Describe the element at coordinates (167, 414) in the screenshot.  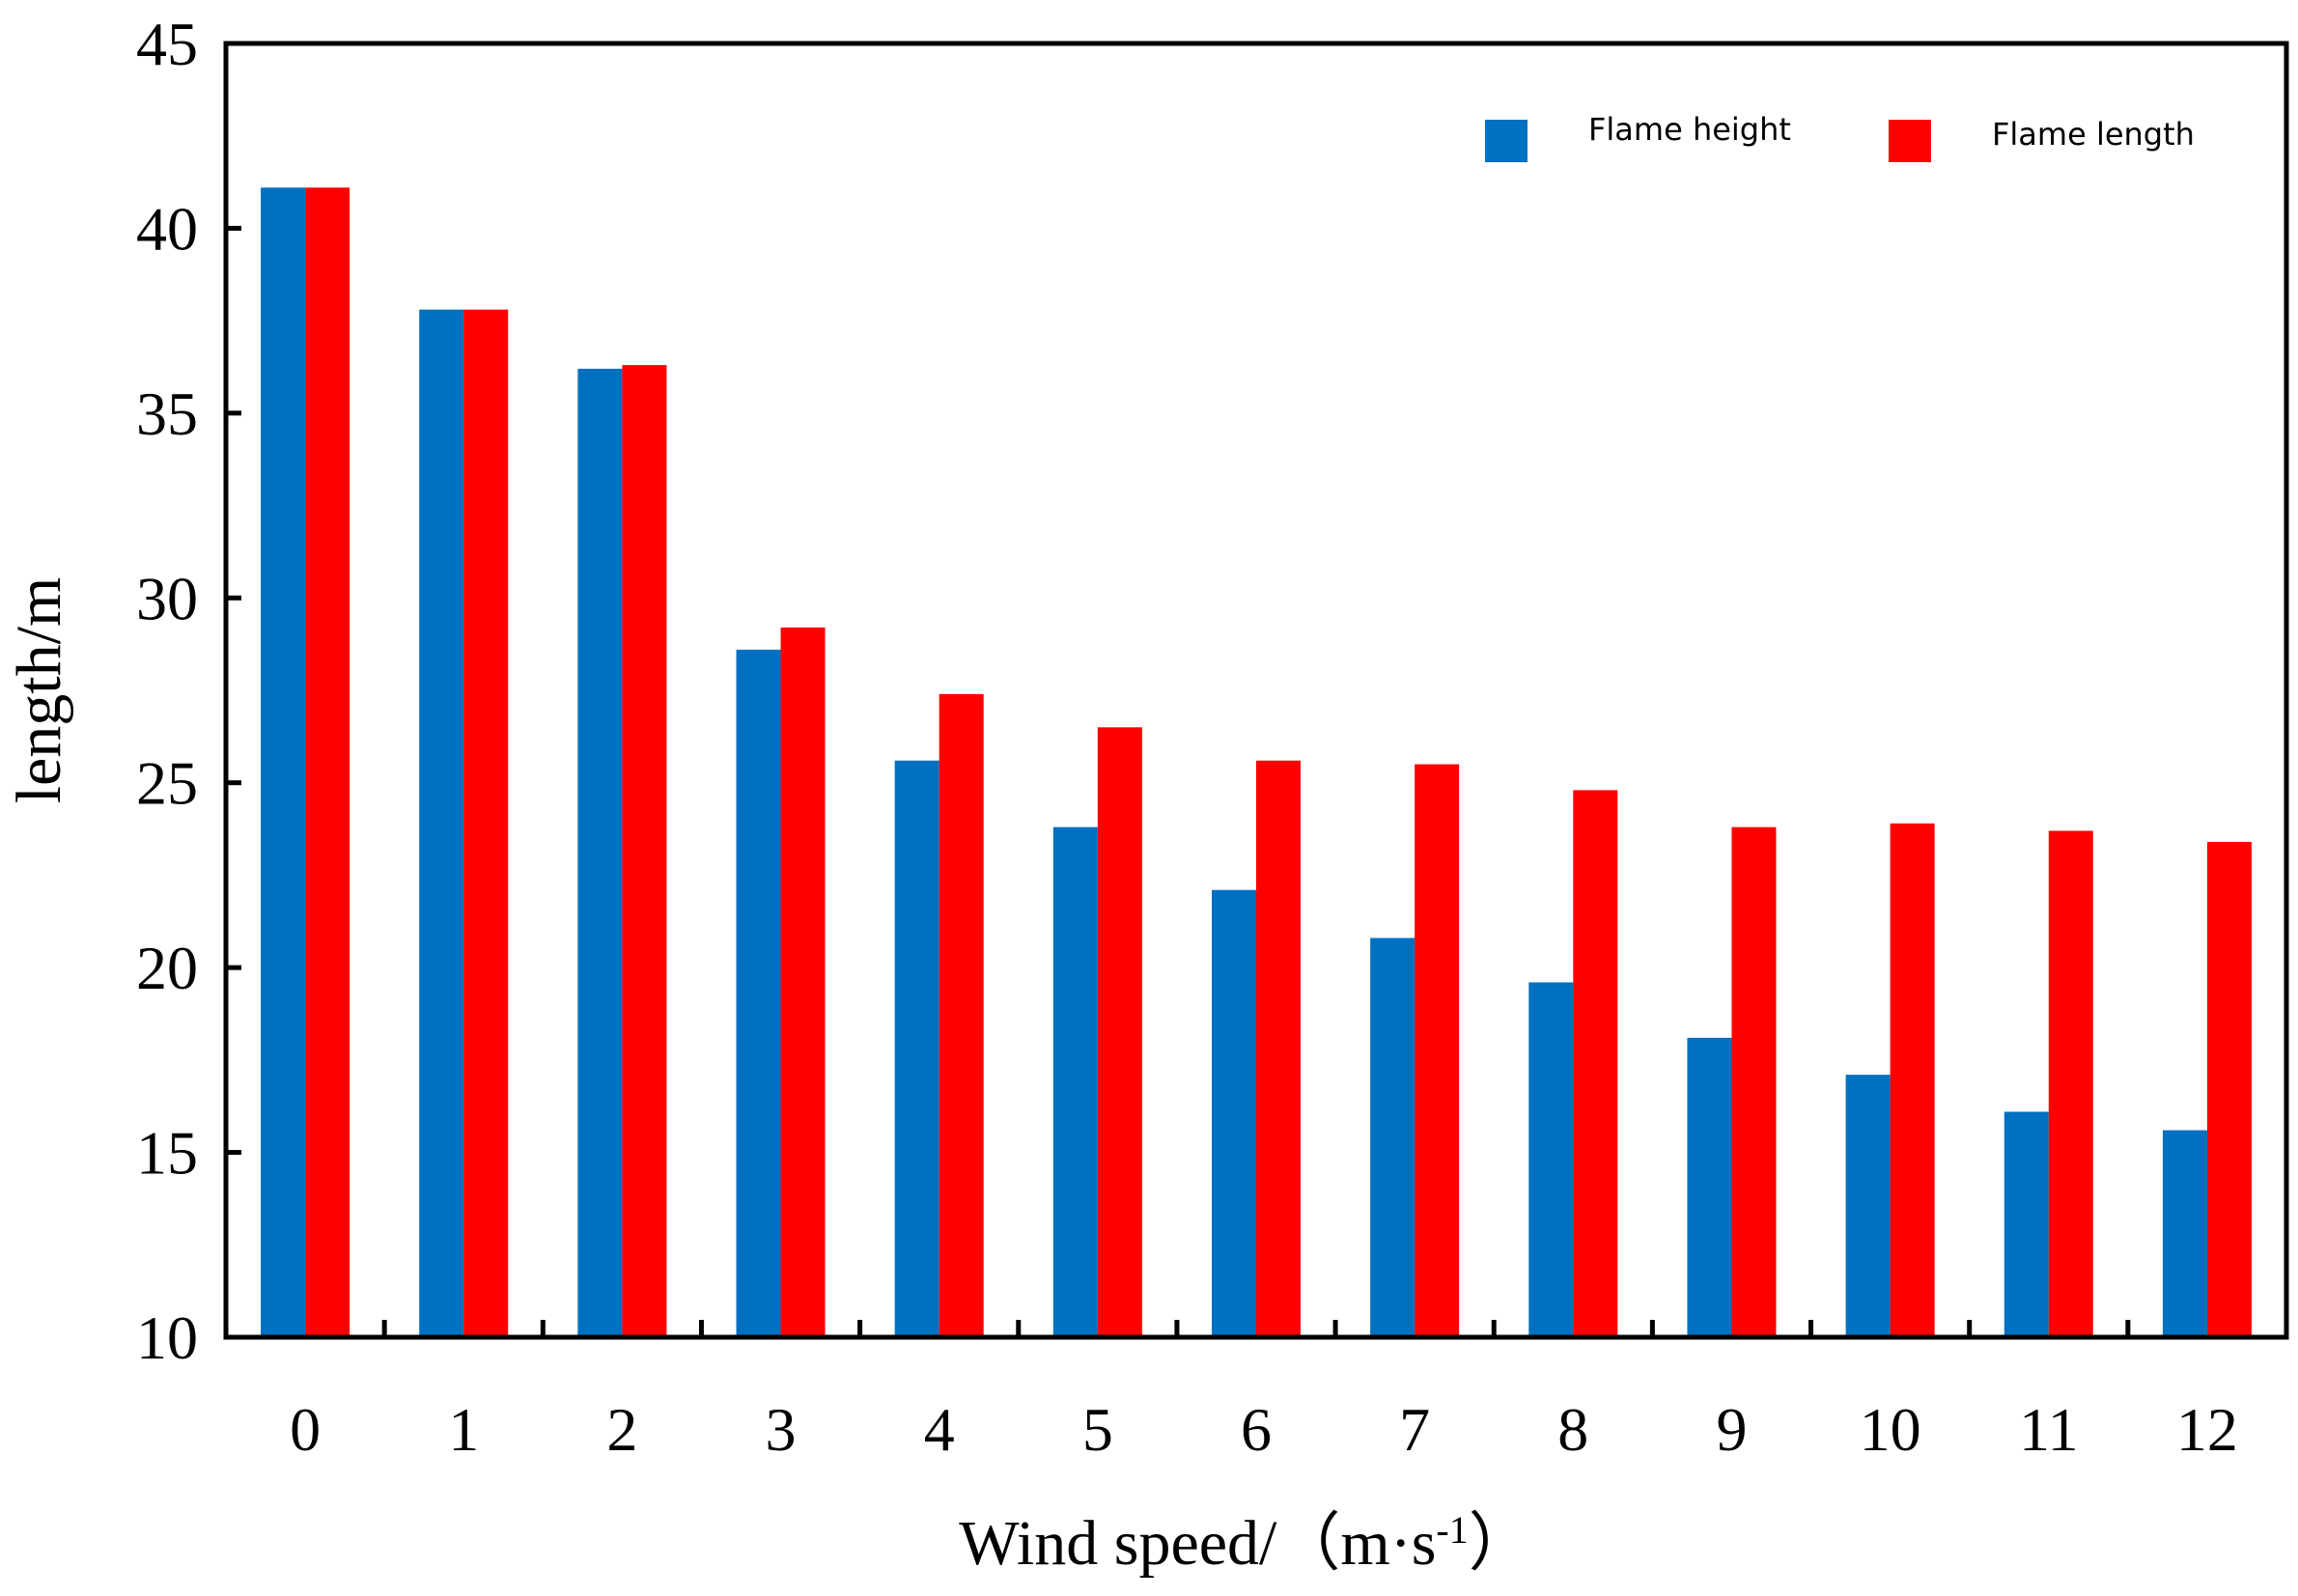
I see `y-tick-label-35: 35` at that location.